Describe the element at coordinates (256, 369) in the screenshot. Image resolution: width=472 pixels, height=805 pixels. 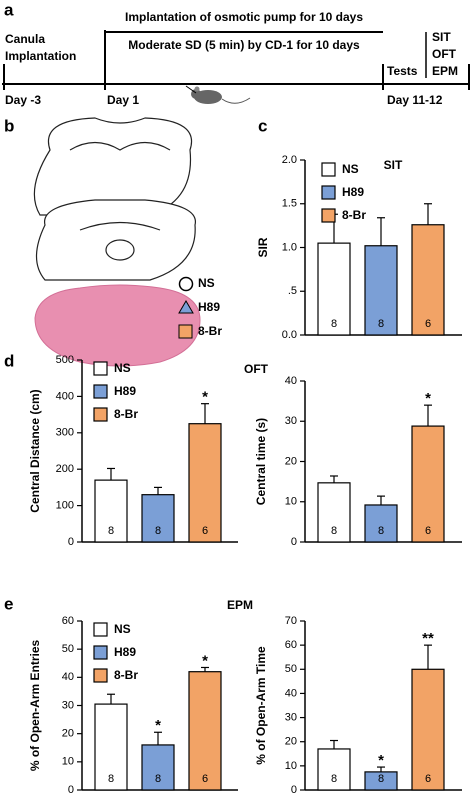
I see `chart-title: OFT` at that location.